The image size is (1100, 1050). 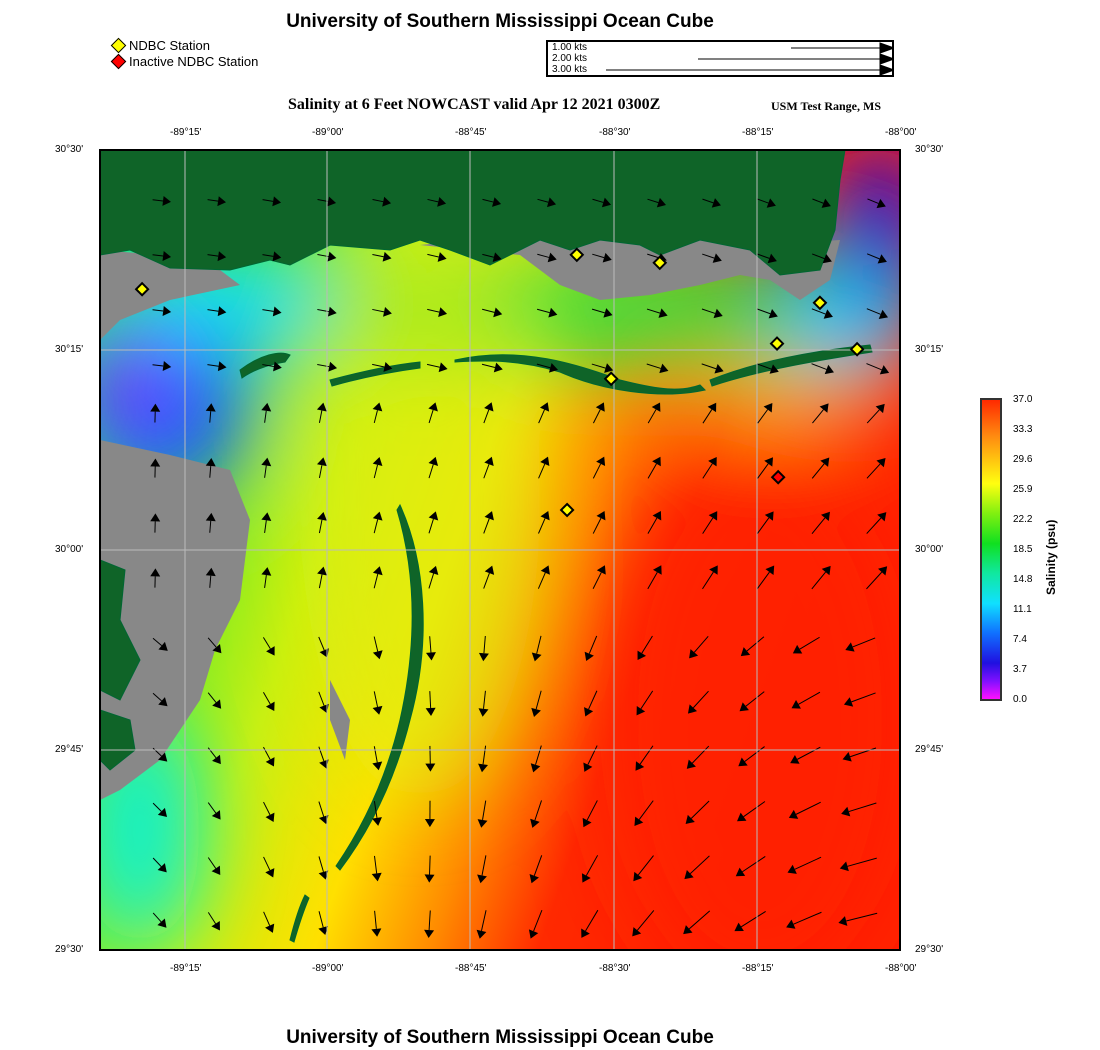 I want to click on lon-tick: -88°30', so click(x=615, y=968).